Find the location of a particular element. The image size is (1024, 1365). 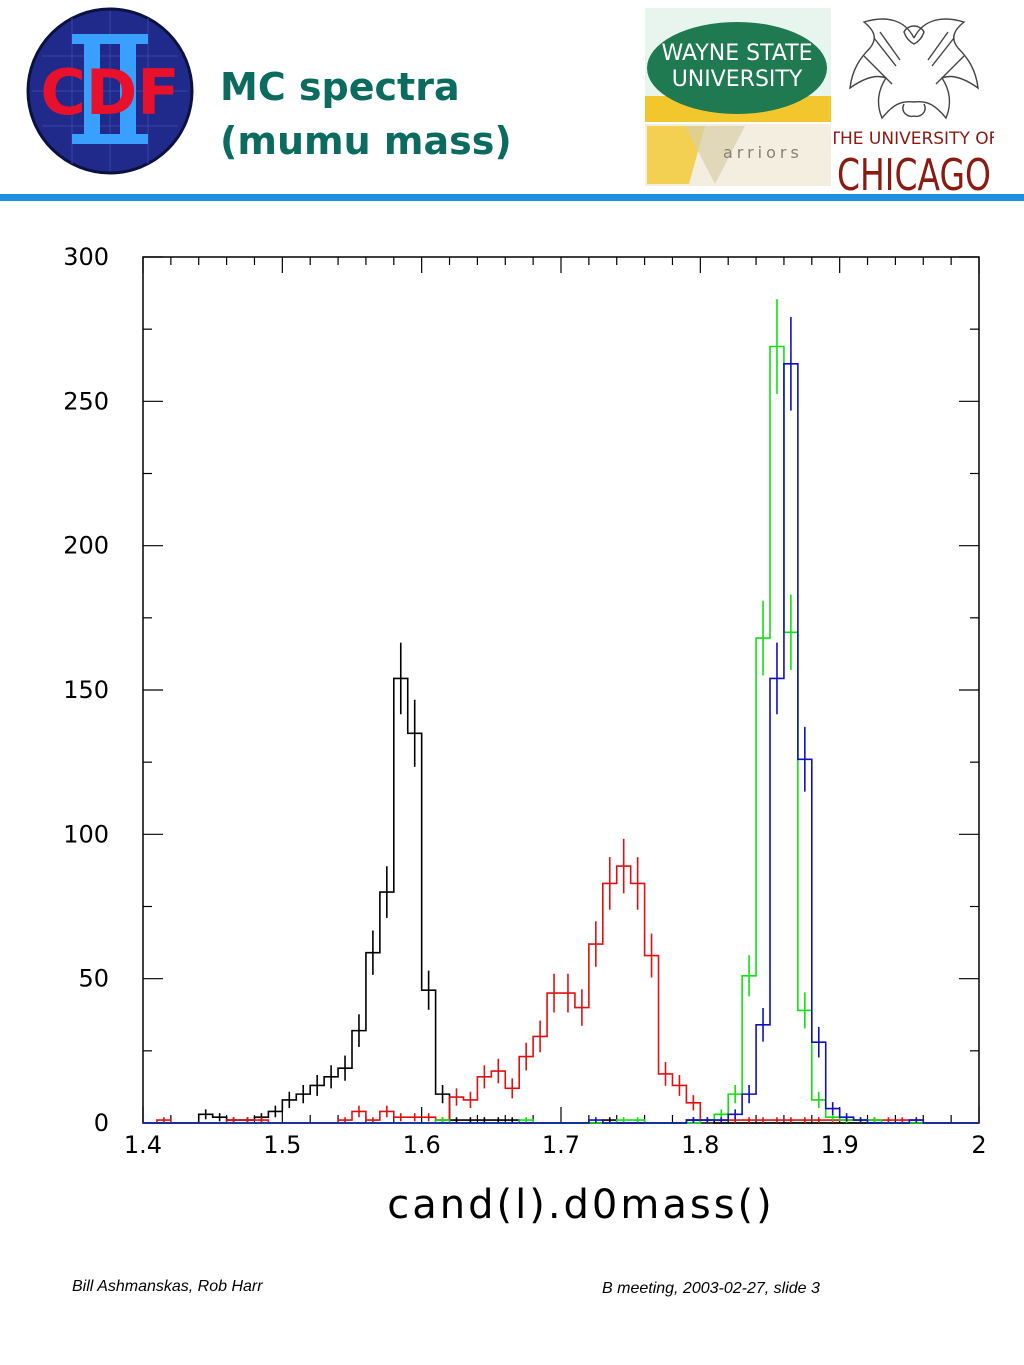

footer-meeting-info: B meeting, 2003-02-27, slide 3 is located at coordinates (711, 1288).